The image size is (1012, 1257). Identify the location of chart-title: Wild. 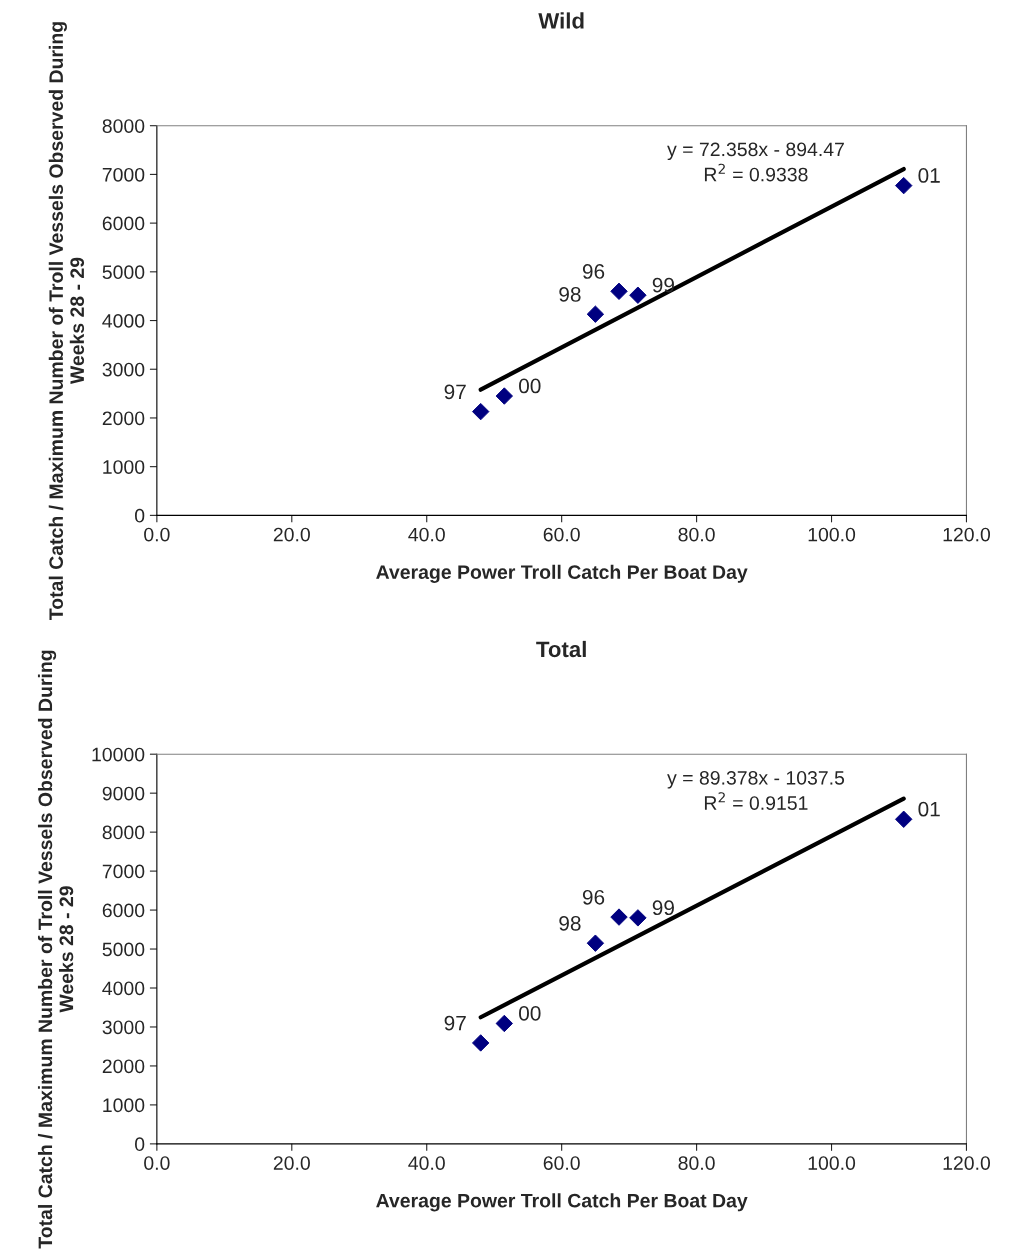
(561, 20).